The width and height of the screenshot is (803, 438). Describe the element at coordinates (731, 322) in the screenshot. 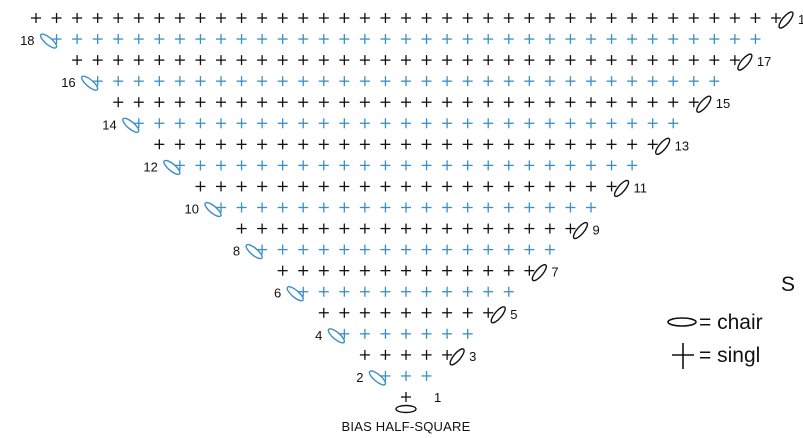

I see `key-chain-label: = chair` at that location.